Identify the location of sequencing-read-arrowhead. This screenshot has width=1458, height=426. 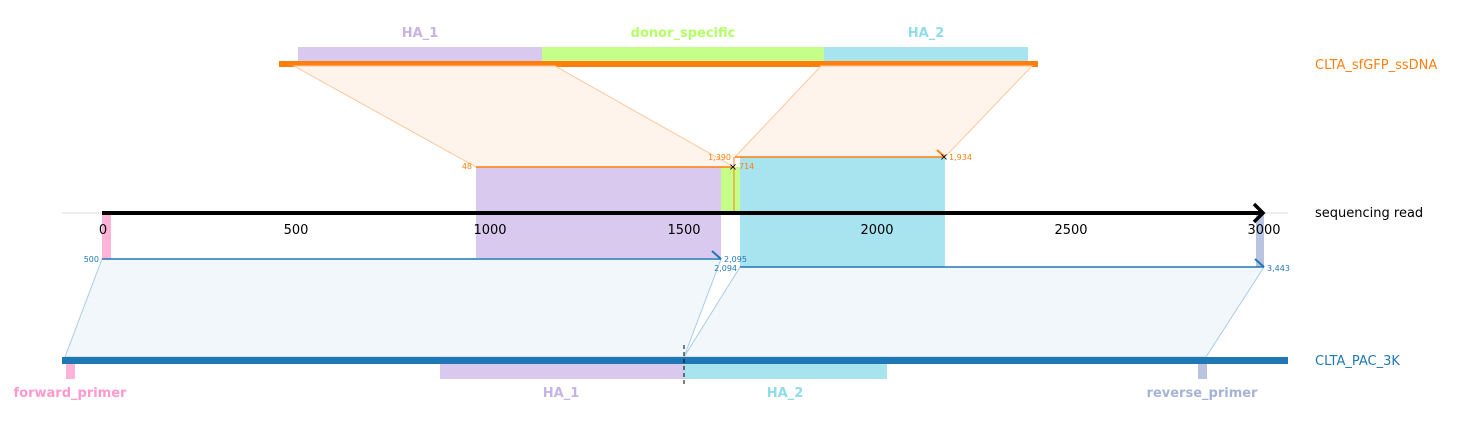
(1259, 213).